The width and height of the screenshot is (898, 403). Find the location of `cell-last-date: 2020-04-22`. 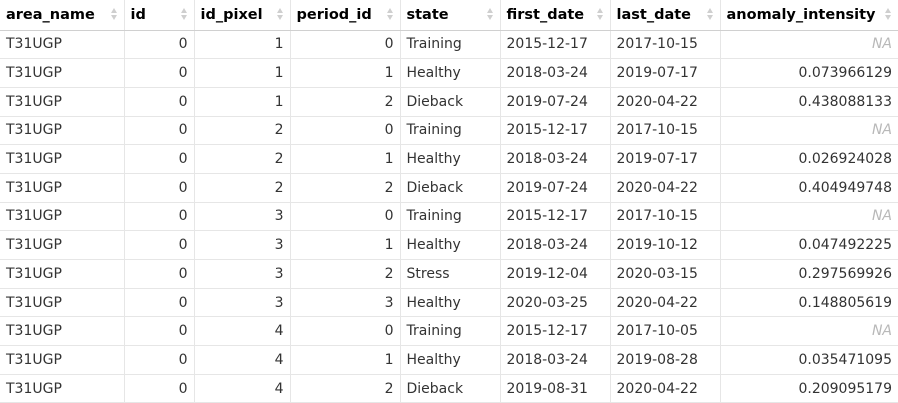

cell-last-date: 2020-04-22 is located at coordinates (665, 303).